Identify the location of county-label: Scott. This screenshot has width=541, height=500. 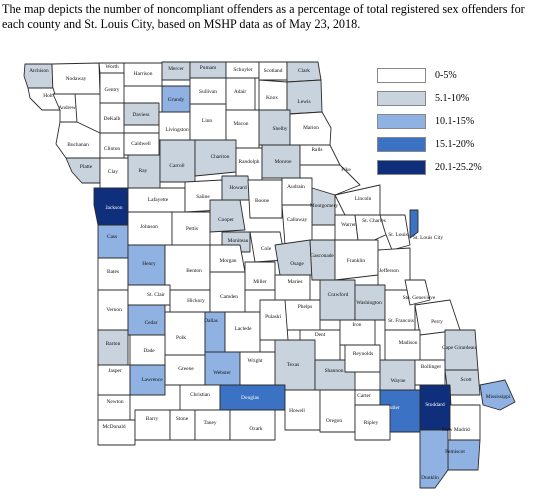
(466, 380).